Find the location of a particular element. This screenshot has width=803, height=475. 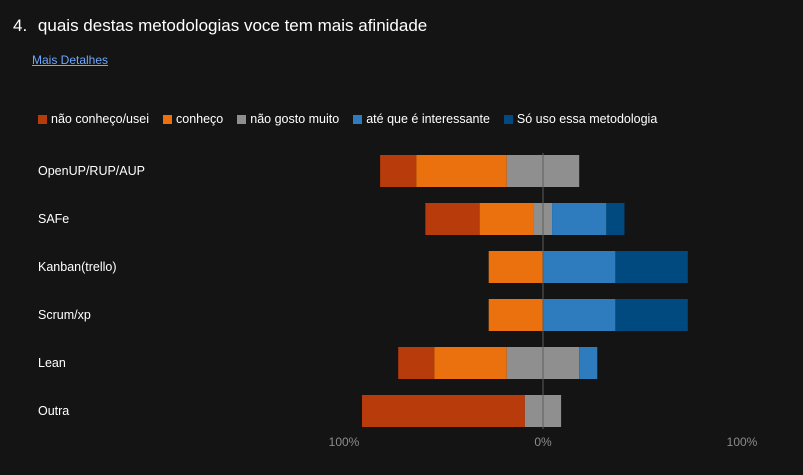

more-details-link: Mais Detalhes is located at coordinates (70, 60).